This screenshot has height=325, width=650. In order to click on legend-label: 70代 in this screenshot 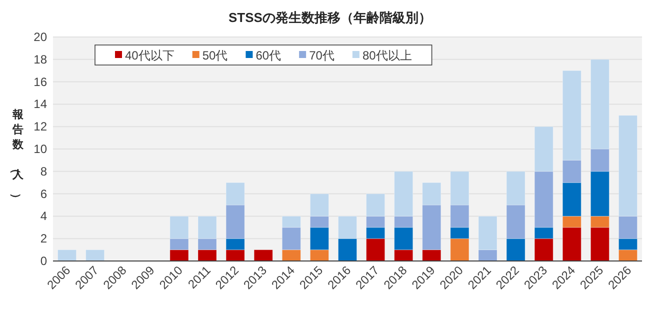, I will do `click(321, 55)`.